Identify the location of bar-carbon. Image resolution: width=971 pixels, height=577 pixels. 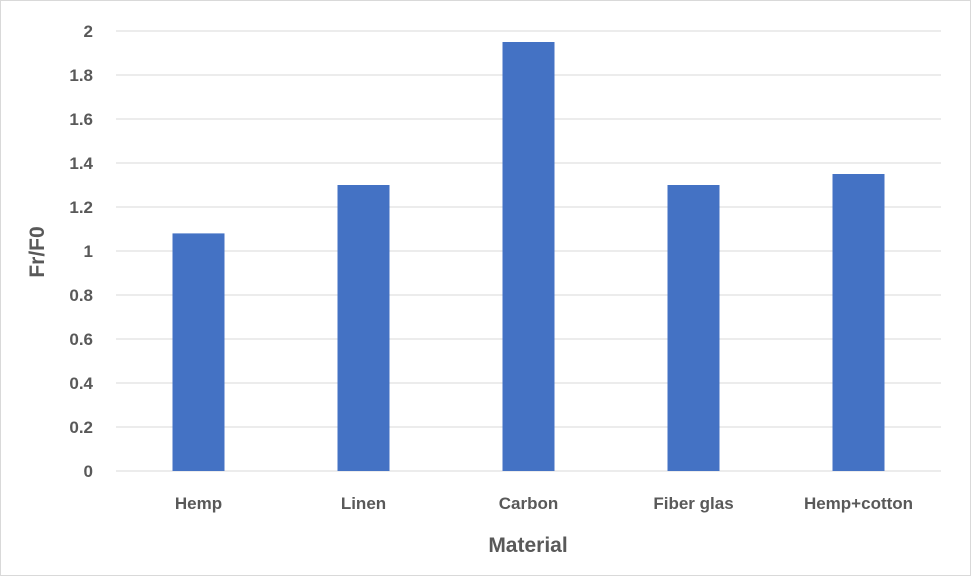
(528, 256).